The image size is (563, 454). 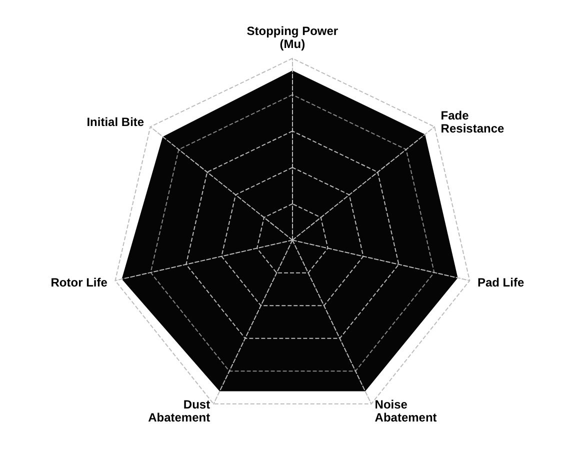 I want to click on spoke-label: Dust Abatement, so click(x=179, y=411).